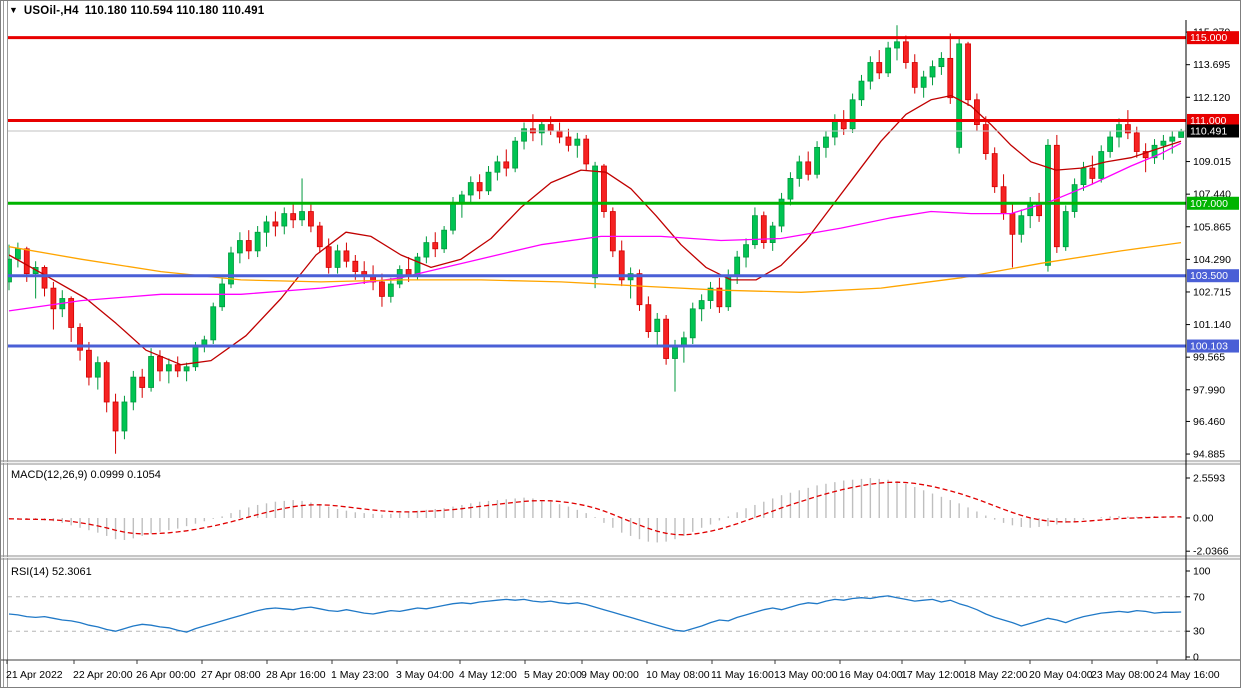 The width and height of the screenshot is (1241, 688). I want to click on price-tick-label: 113.695, so click(1211, 65).